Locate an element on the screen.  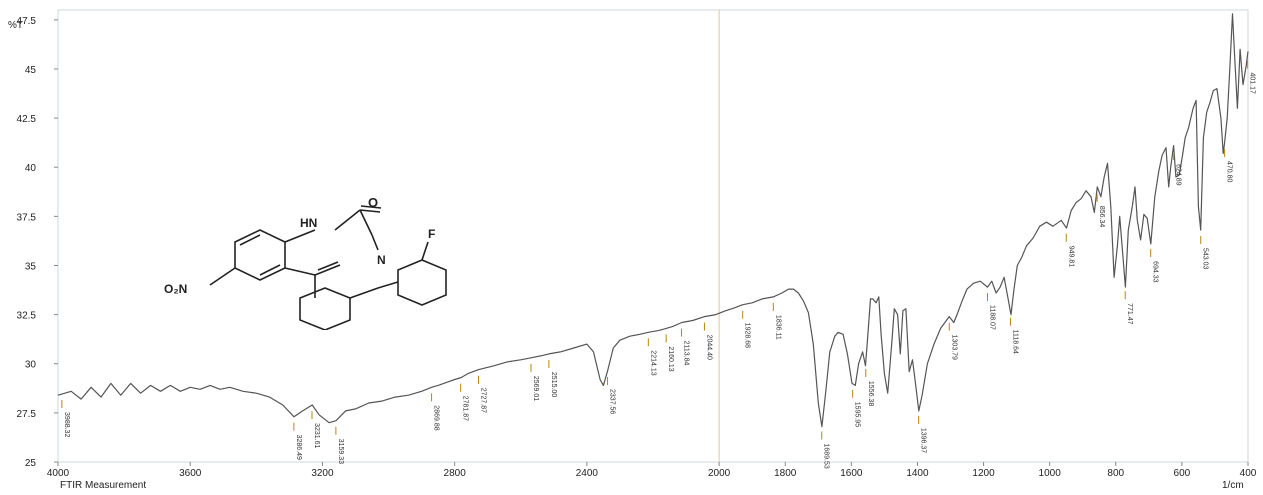
y-tick-label: 25 is located at coordinates (31, 463).